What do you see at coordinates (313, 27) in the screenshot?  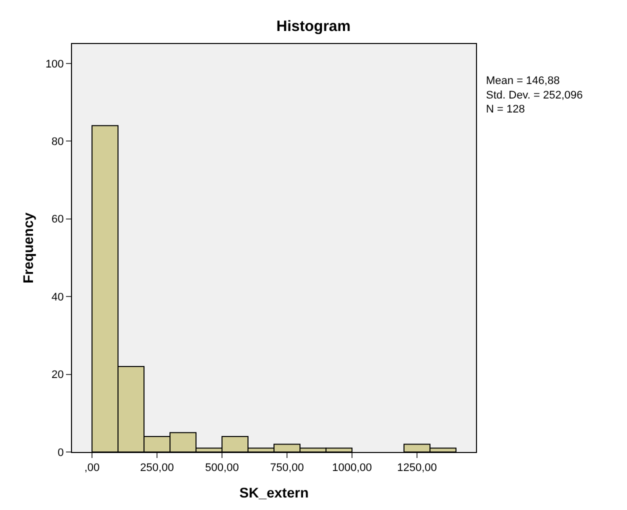 I see `chart-title: Histogram` at bounding box center [313, 27].